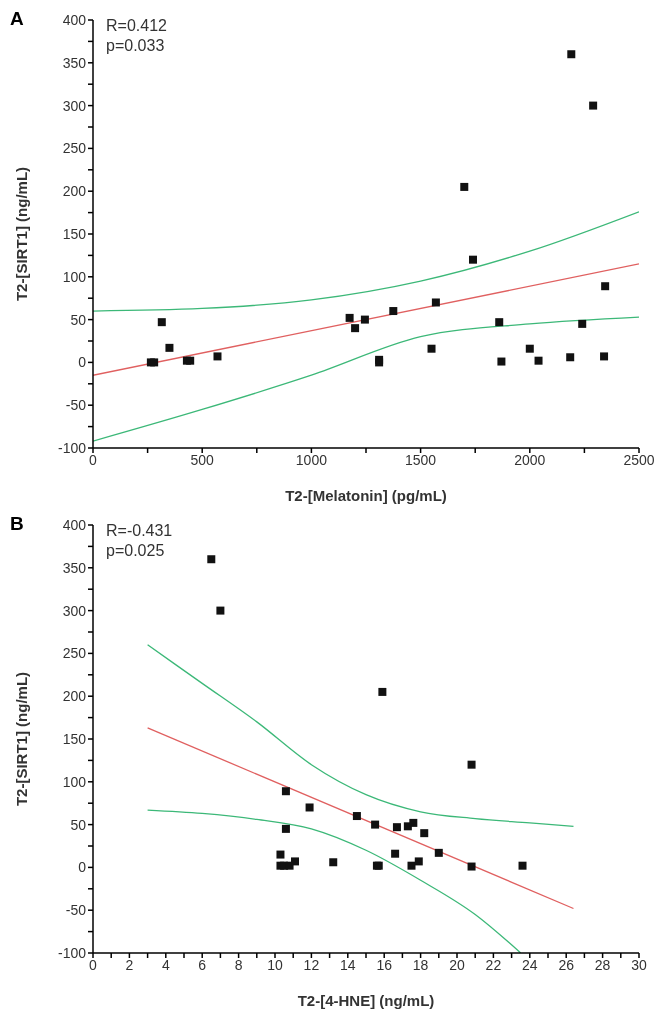 The image size is (669, 1035). What do you see at coordinates (348, 964) in the screenshot?
I see `x-tick-label: 14` at bounding box center [348, 964].